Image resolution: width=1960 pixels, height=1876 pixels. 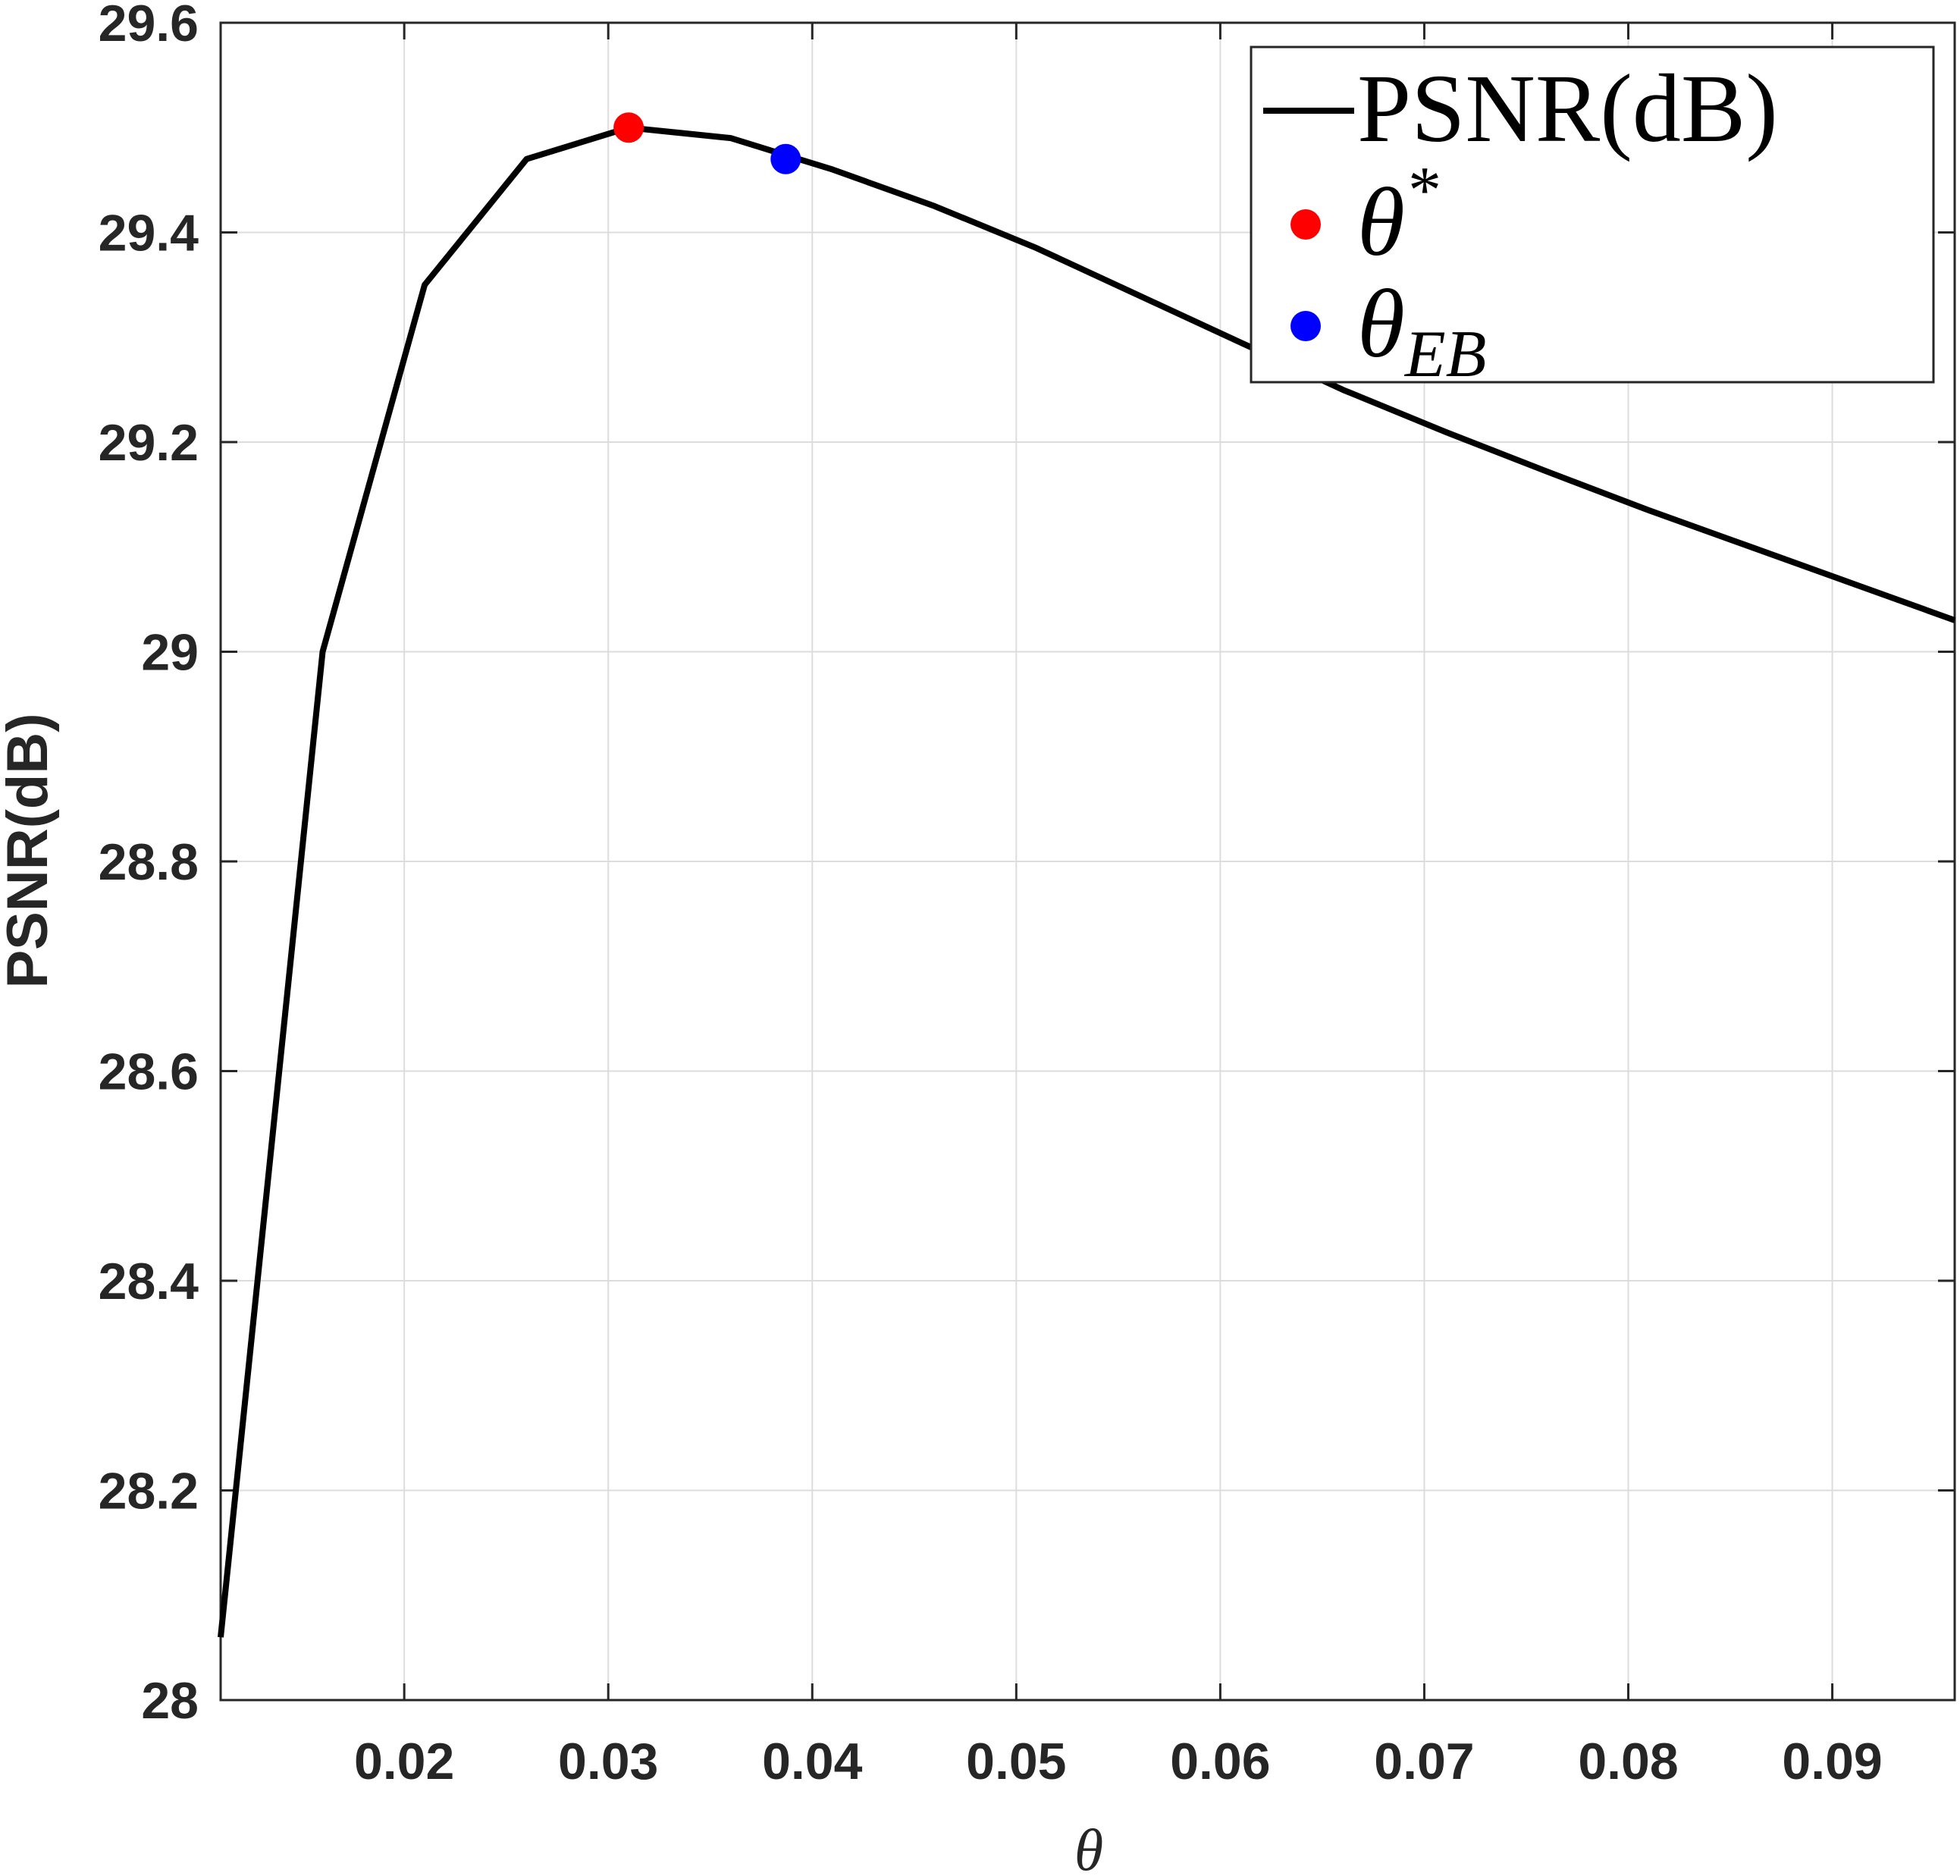 I want to click on legend: PSNR(dB) θ* θEB, so click(x=1592, y=218).